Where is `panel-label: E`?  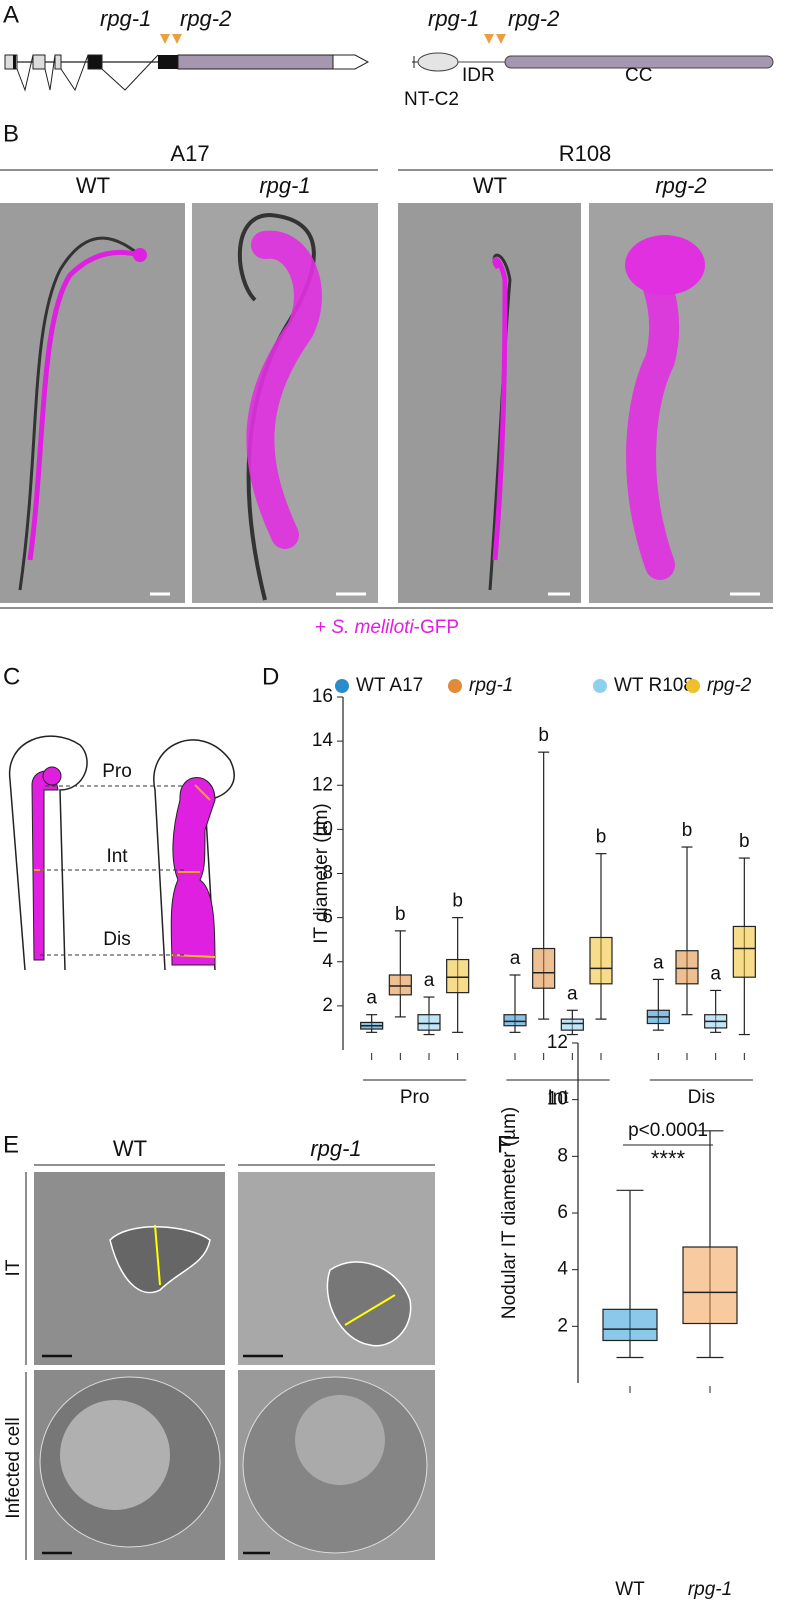
panel-label: E is located at coordinates (11, 1144).